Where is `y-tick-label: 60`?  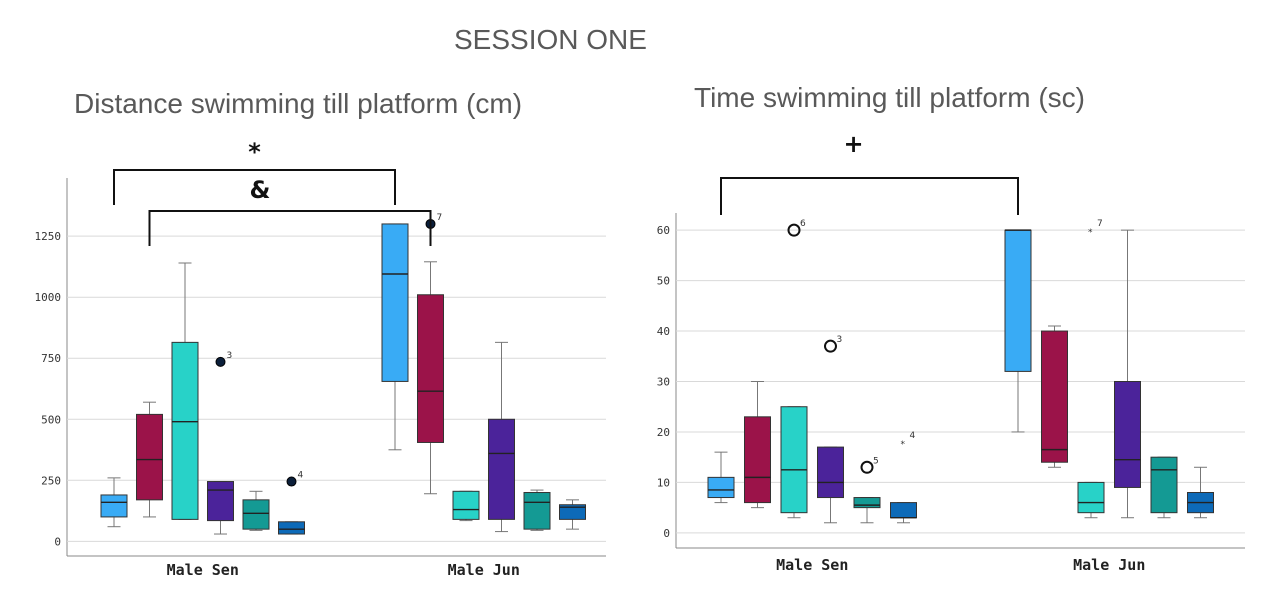
y-tick-label: 60 is located at coordinates (663, 230).